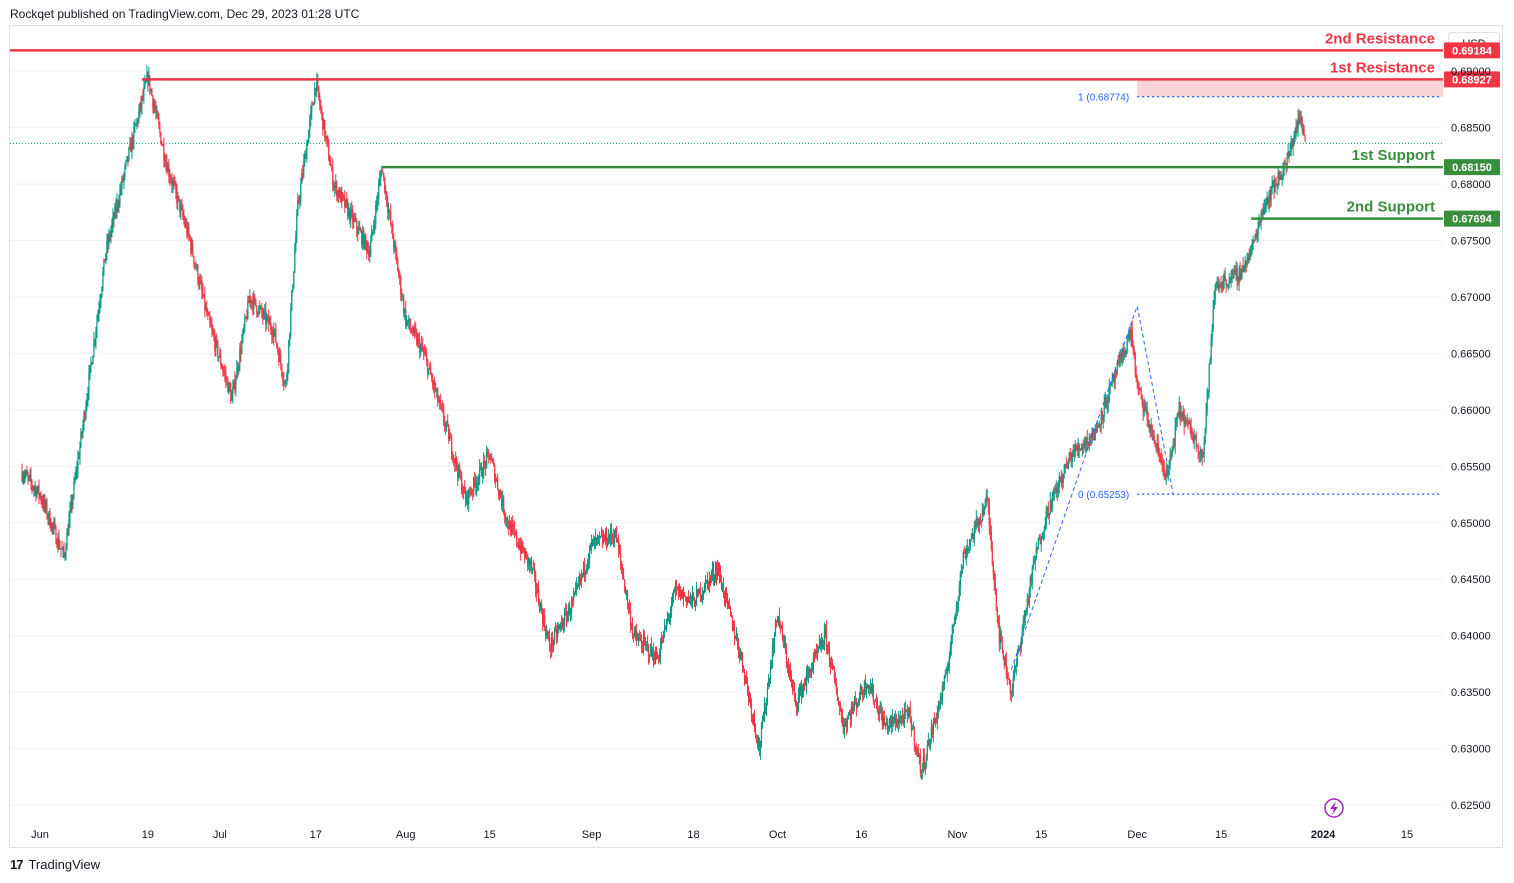 This screenshot has height=883, width=1514. I want to click on footer-brand: 17 TradingView, so click(55, 864).